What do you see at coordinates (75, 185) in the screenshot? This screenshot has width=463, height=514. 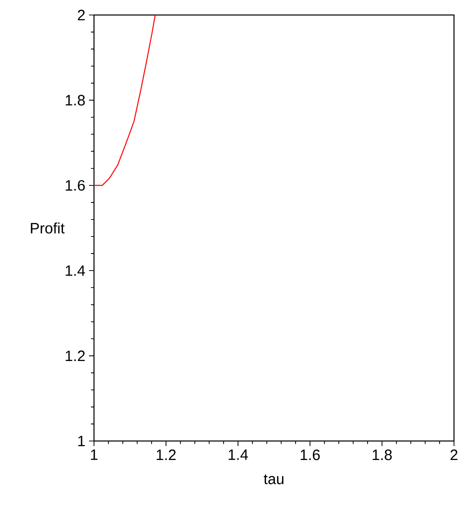 I see `y-tick-label: 1.6` at bounding box center [75, 185].